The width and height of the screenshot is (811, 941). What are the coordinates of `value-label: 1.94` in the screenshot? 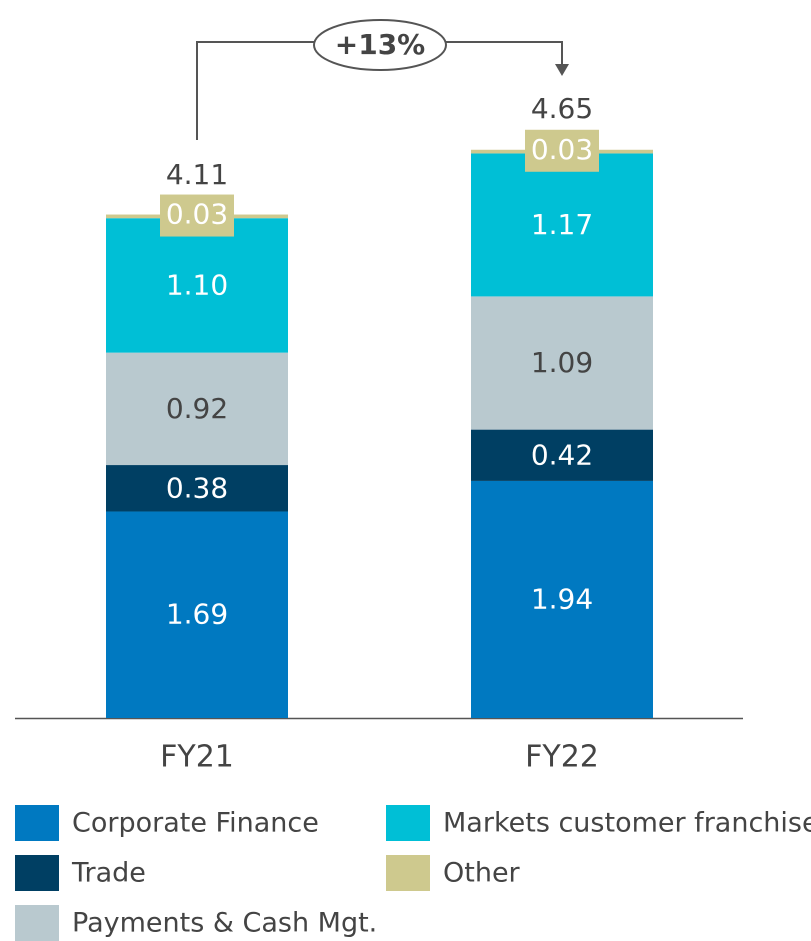 It's located at (562, 598).